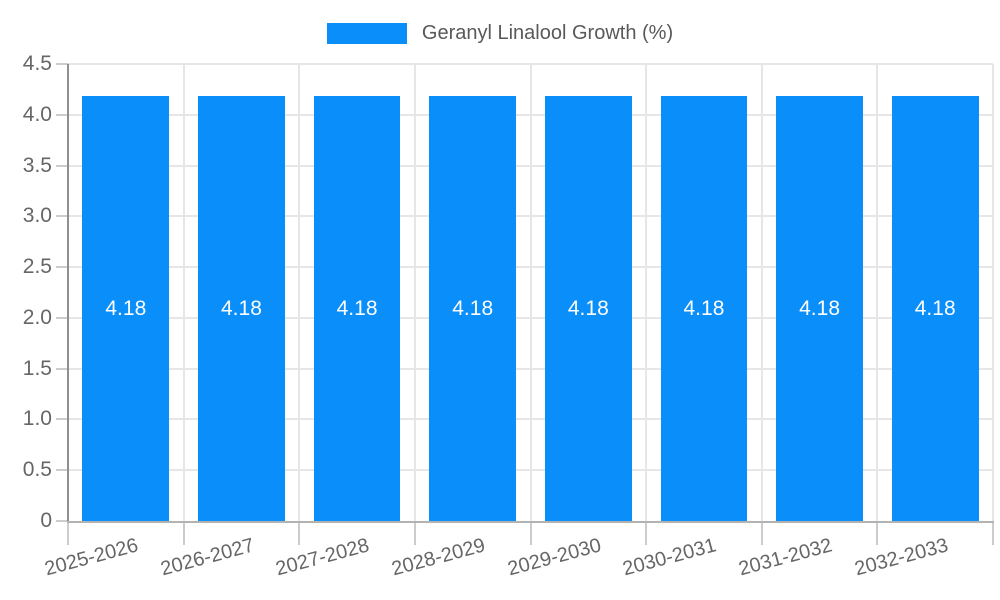  I want to click on x-tick-label: 2026-2027, so click(207, 557).